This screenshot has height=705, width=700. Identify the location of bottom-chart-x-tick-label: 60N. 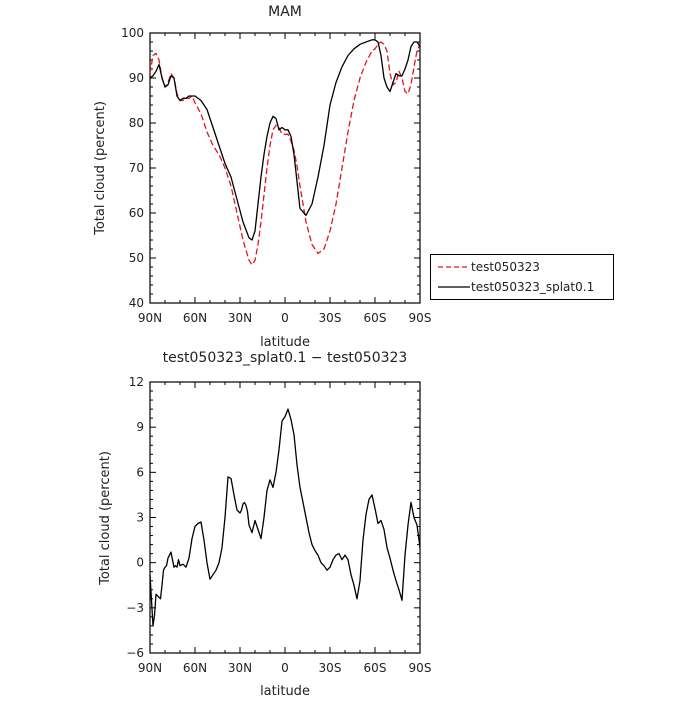
(195, 668).